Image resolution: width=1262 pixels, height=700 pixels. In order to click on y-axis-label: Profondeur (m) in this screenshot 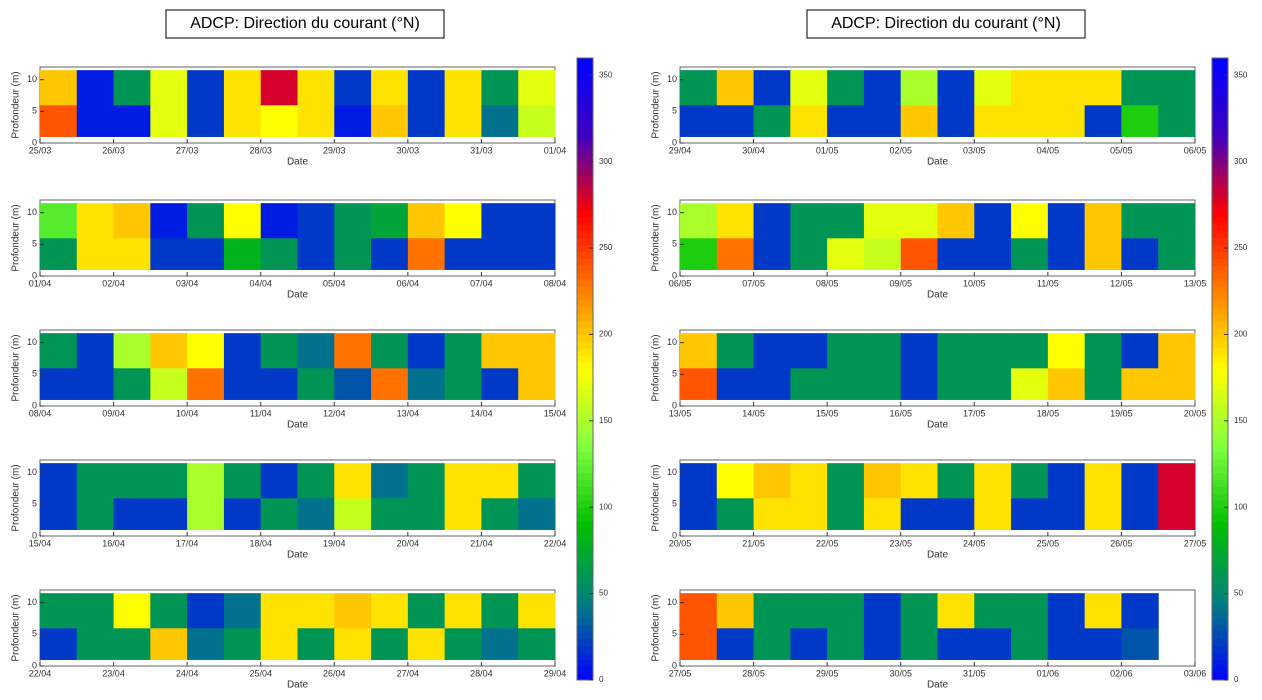, I will do `click(656, 104)`.